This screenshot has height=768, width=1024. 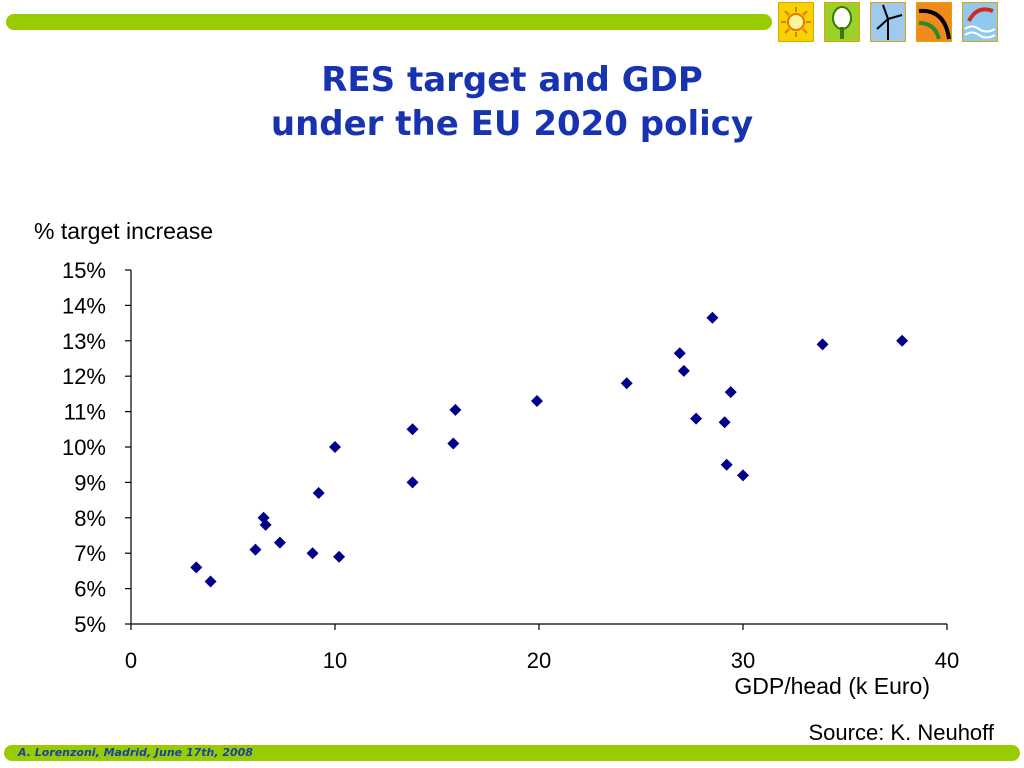 What do you see at coordinates (512, 124) in the screenshot?
I see `title-line-2: under the EU 2020 policy` at bounding box center [512, 124].